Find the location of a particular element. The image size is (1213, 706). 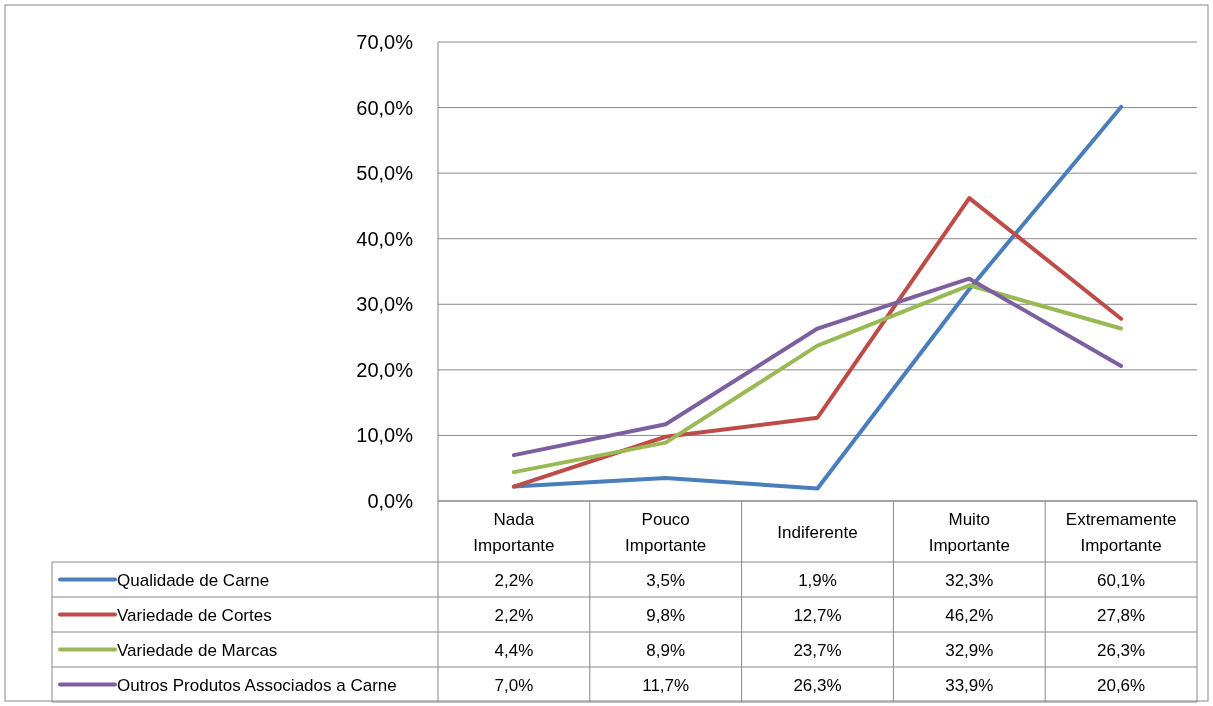

data-label: 20,6% is located at coordinates (1121, 685).